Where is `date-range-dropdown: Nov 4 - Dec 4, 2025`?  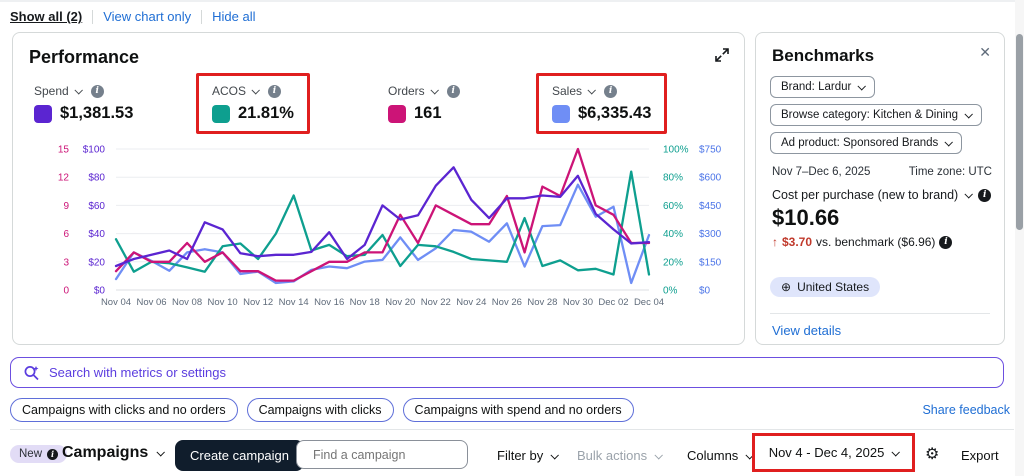
date-range-dropdown: Nov 4 - Dec 4, 2025 is located at coordinates (835, 452).